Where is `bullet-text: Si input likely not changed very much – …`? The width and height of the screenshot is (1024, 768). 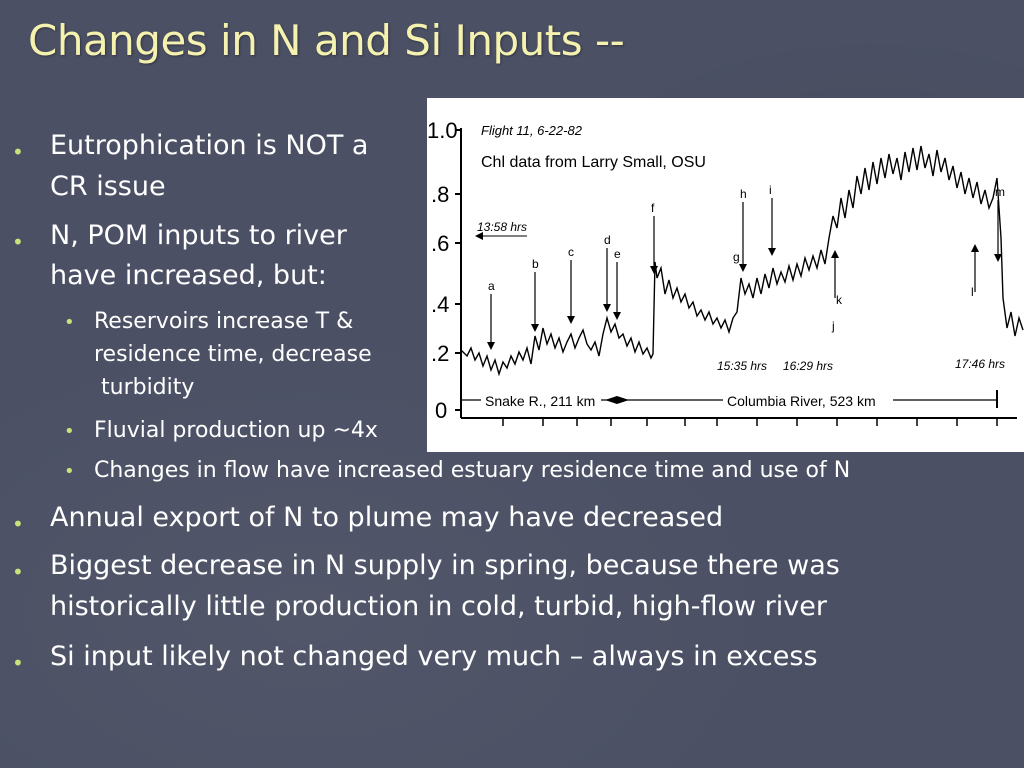
bullet-text: Si input likely not changed very much – … is located at coordinates (434, 656).